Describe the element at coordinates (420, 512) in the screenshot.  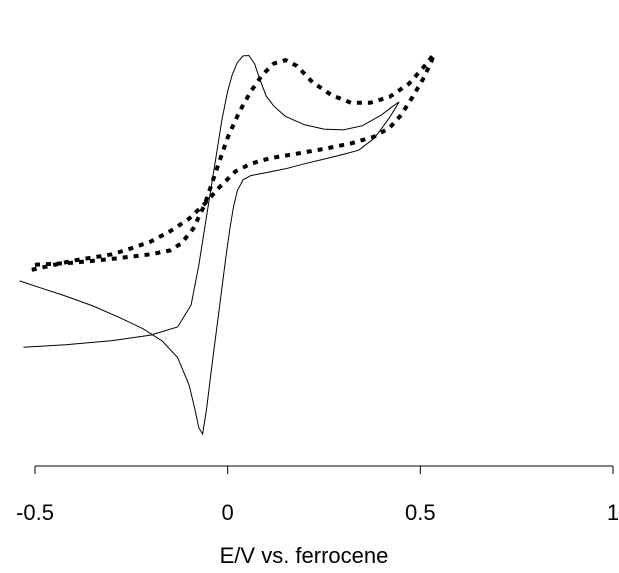
I see `x-tick-label: 0.5` at that location.